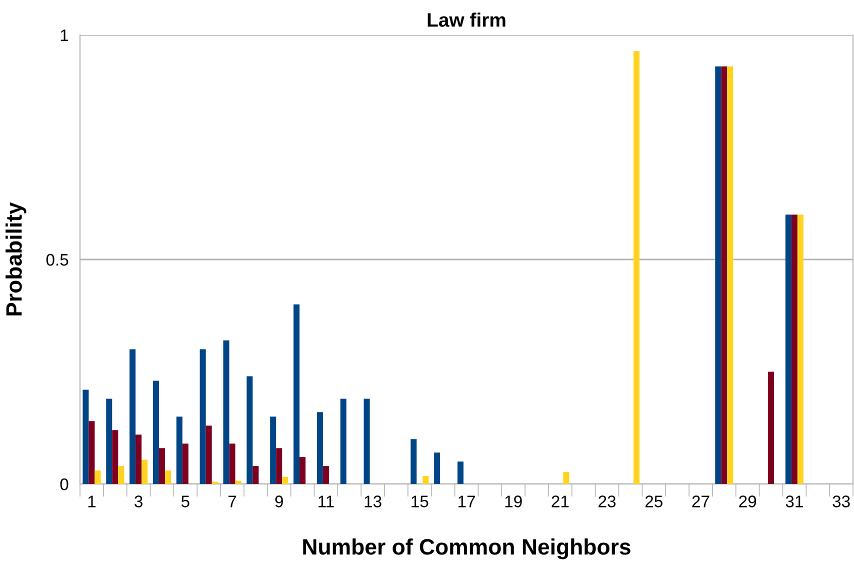 The image size is (854, 572). Describe the element at coordinates (57, 260) in the screenshot. I see `y-tick-label: 0.5` at that location.